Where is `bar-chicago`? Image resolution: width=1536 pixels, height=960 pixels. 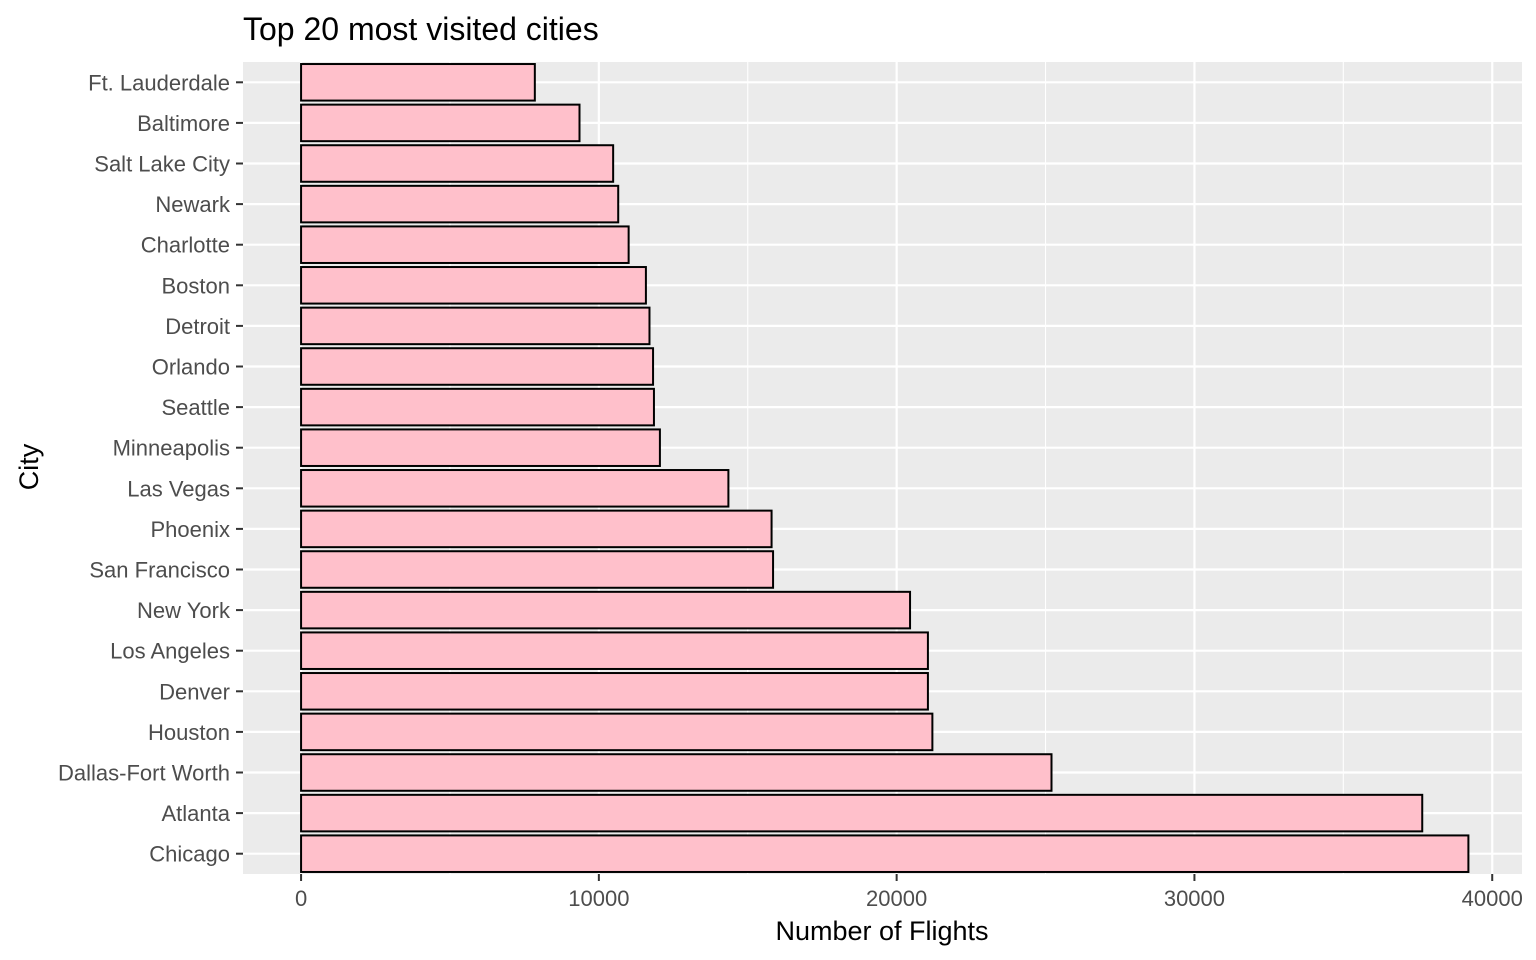
bar-chicago is located at coordinates (885, 853).